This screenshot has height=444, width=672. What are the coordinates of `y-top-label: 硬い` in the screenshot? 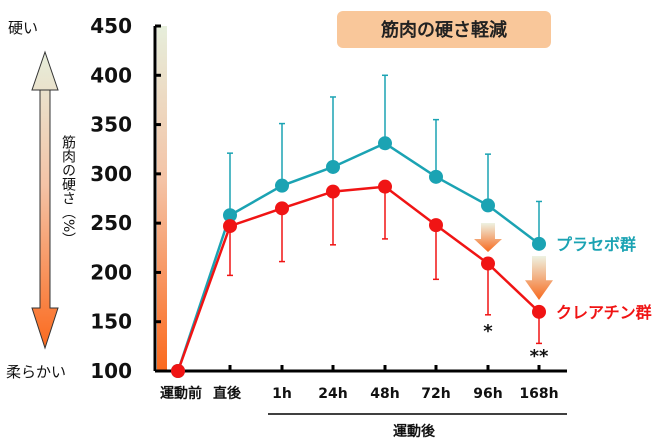 It's located at (23, 28).